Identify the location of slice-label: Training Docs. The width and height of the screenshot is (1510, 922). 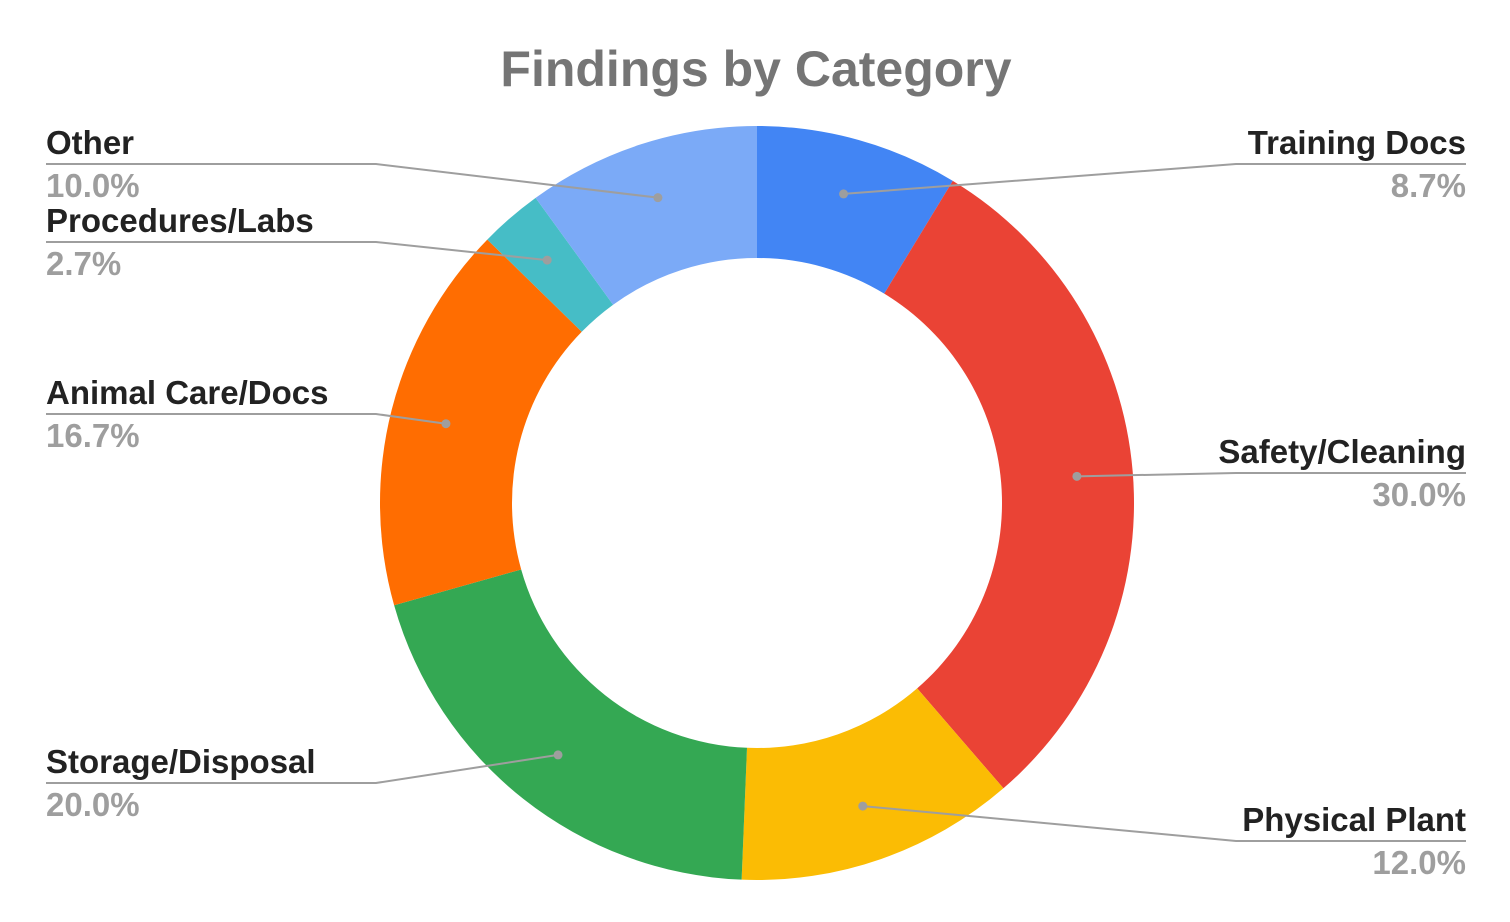
(1357, 142).